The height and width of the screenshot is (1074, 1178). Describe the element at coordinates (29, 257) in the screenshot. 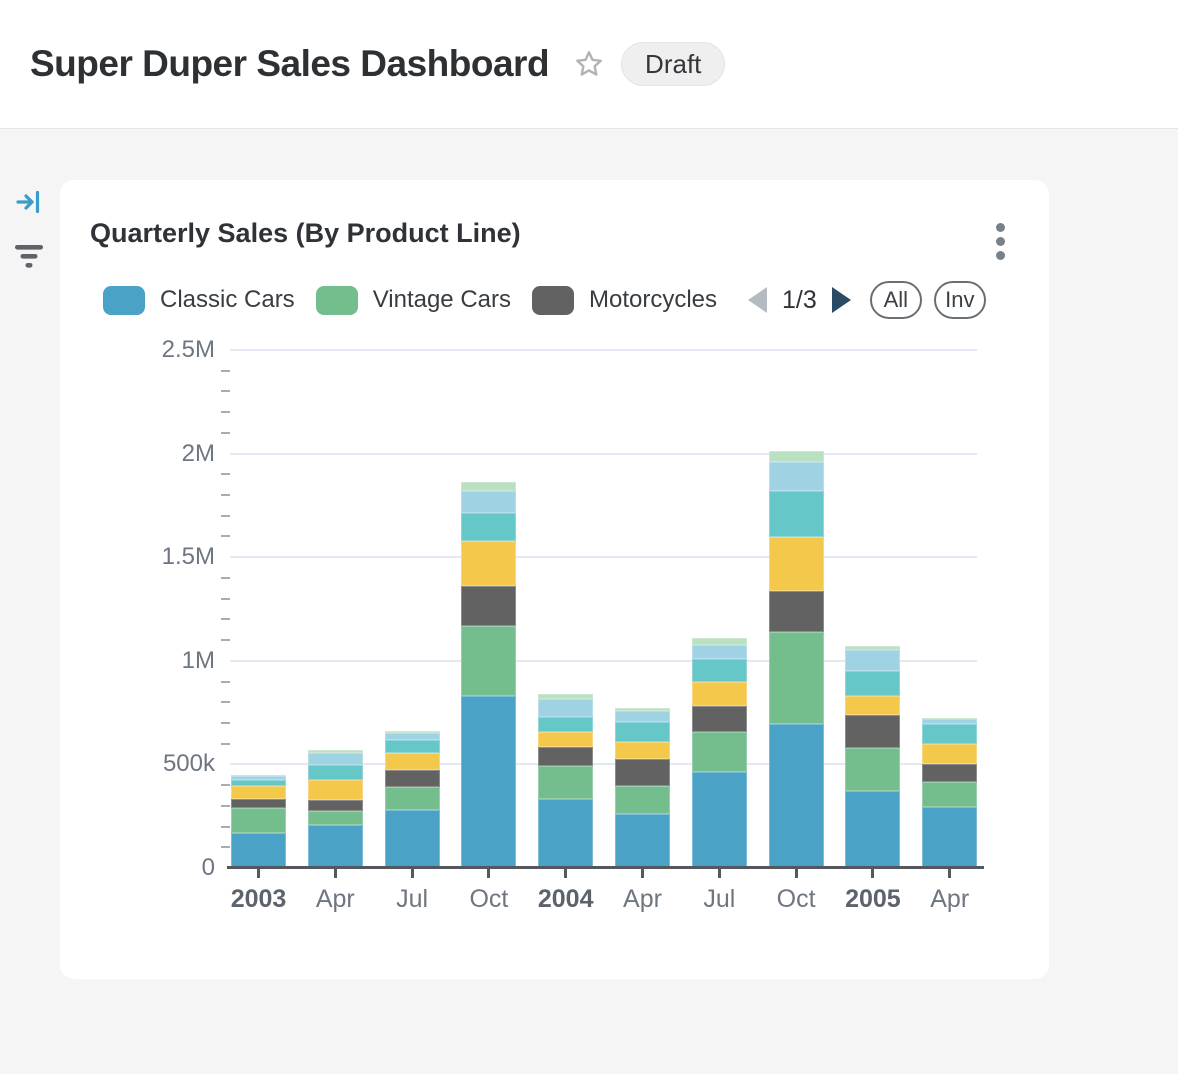

I see `filter-button` at that location.